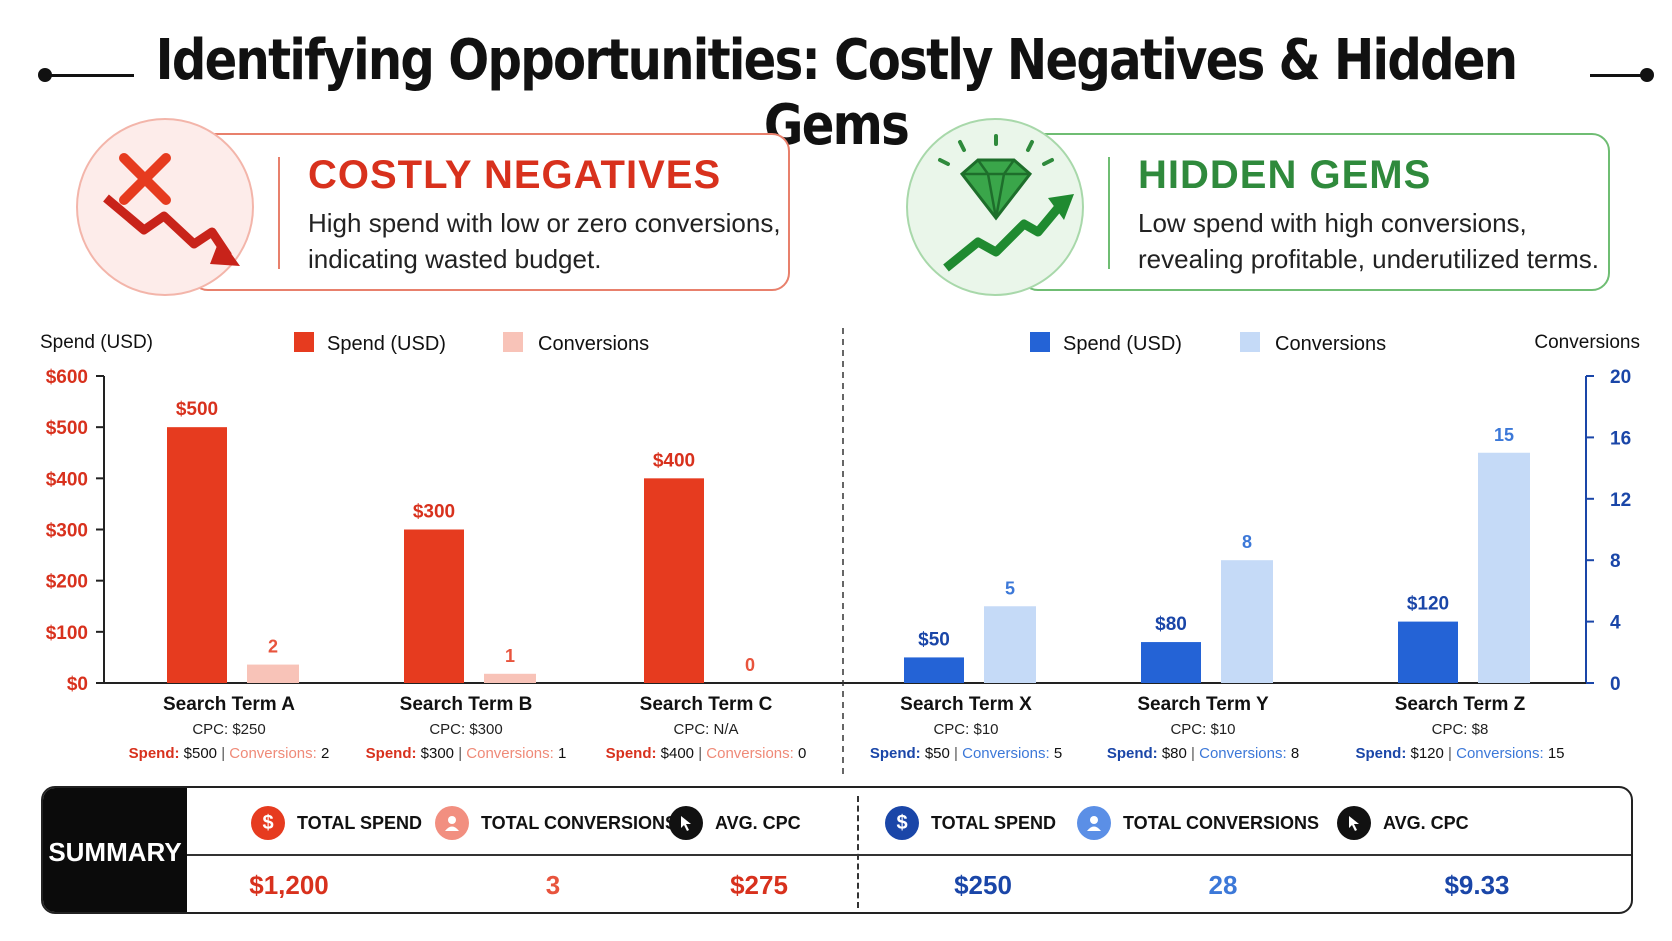 This screenshot has height=941, width=1672. Describe the element at coordinates (289, 885) in the screenshot. I see `neg-total-spend-value: $1,200` at that location.